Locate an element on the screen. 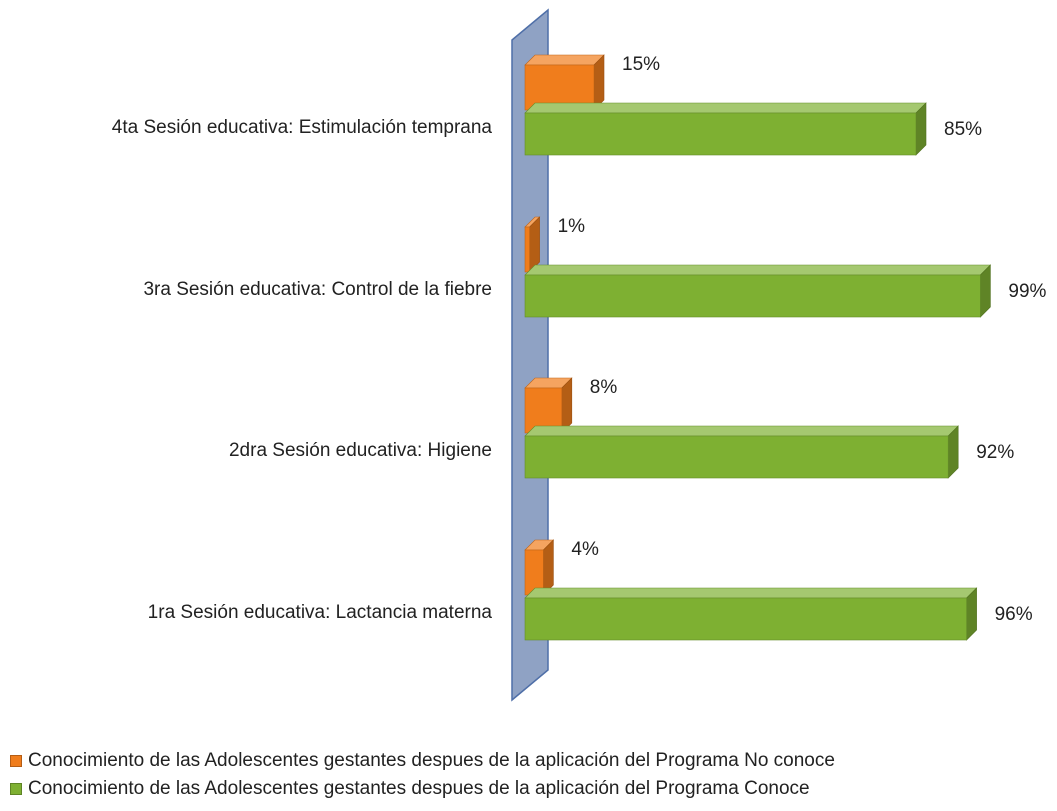 The height and width of the screenshot is (811, 1057). value-label: 1% is located at coordinates (572, 226).